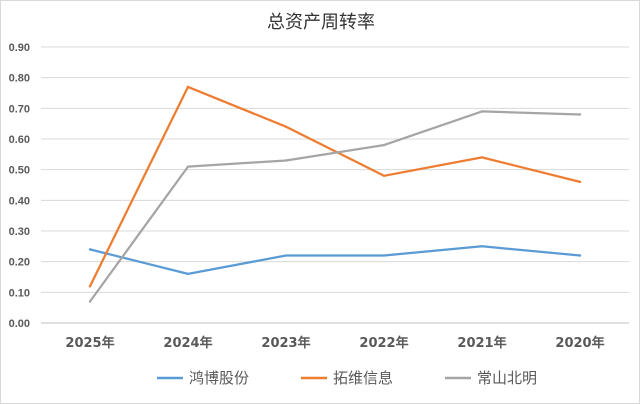  Describe the element at coordinates (321, 22) in the screenshot. I see `chart-title: 总资产周转率` at that location.